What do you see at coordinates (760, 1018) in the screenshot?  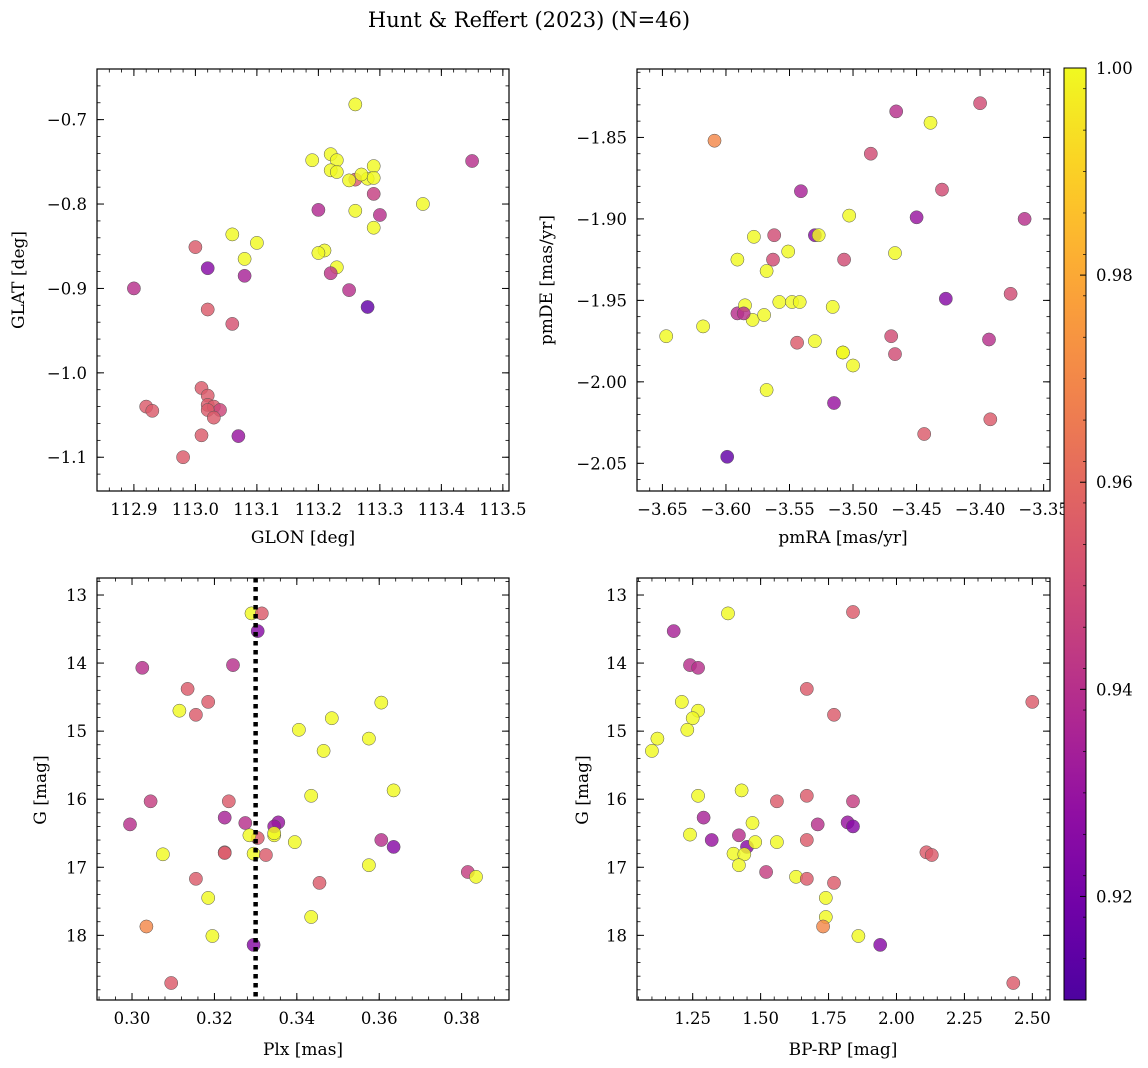 I see `x-tick-label: 1.50` at bounding box center [760, 1018].